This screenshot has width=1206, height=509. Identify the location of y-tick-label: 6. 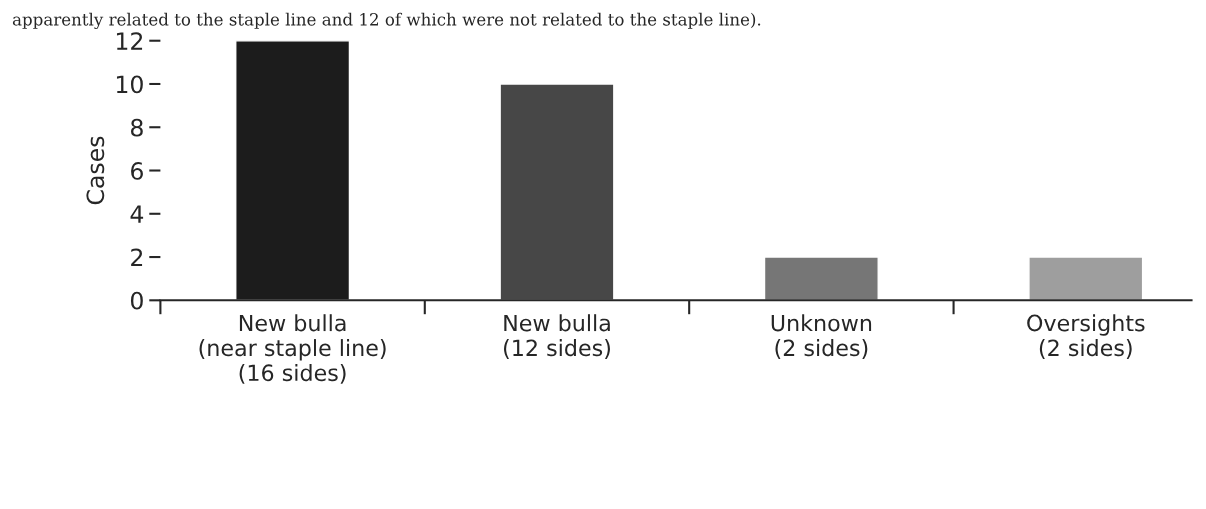
(137, 170).